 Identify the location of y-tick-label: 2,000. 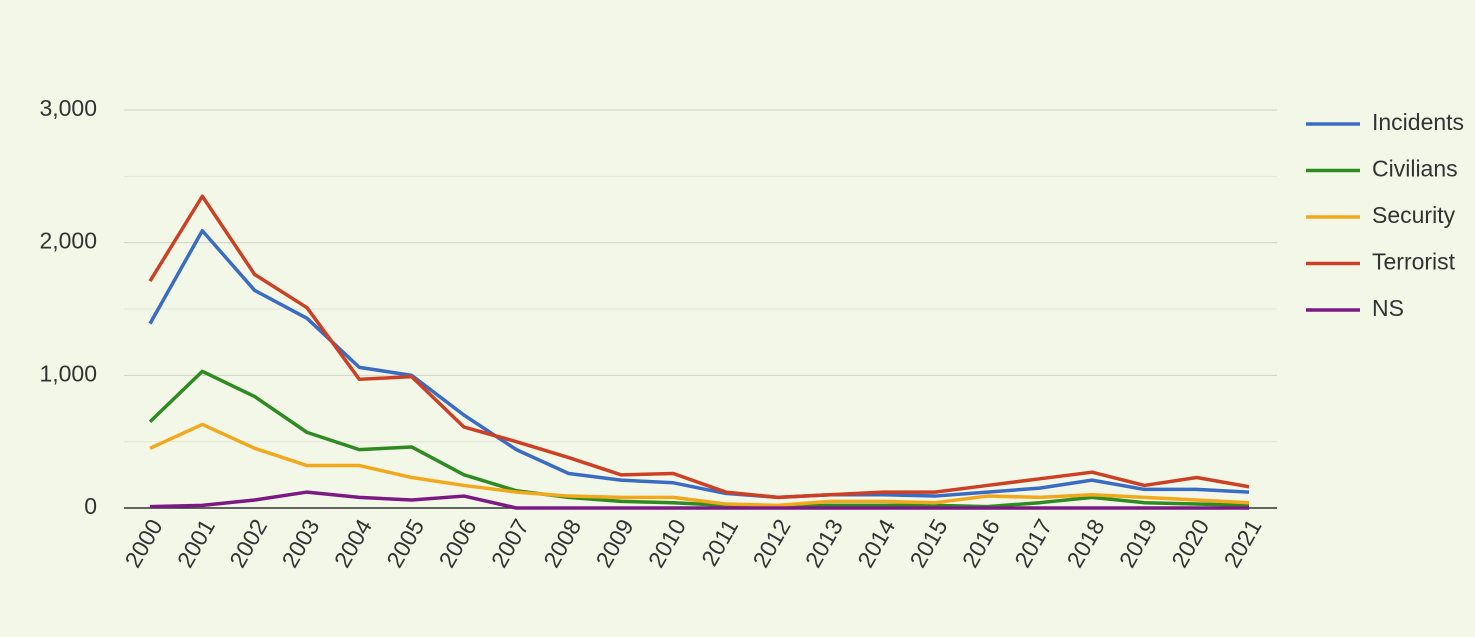
(68, 241).